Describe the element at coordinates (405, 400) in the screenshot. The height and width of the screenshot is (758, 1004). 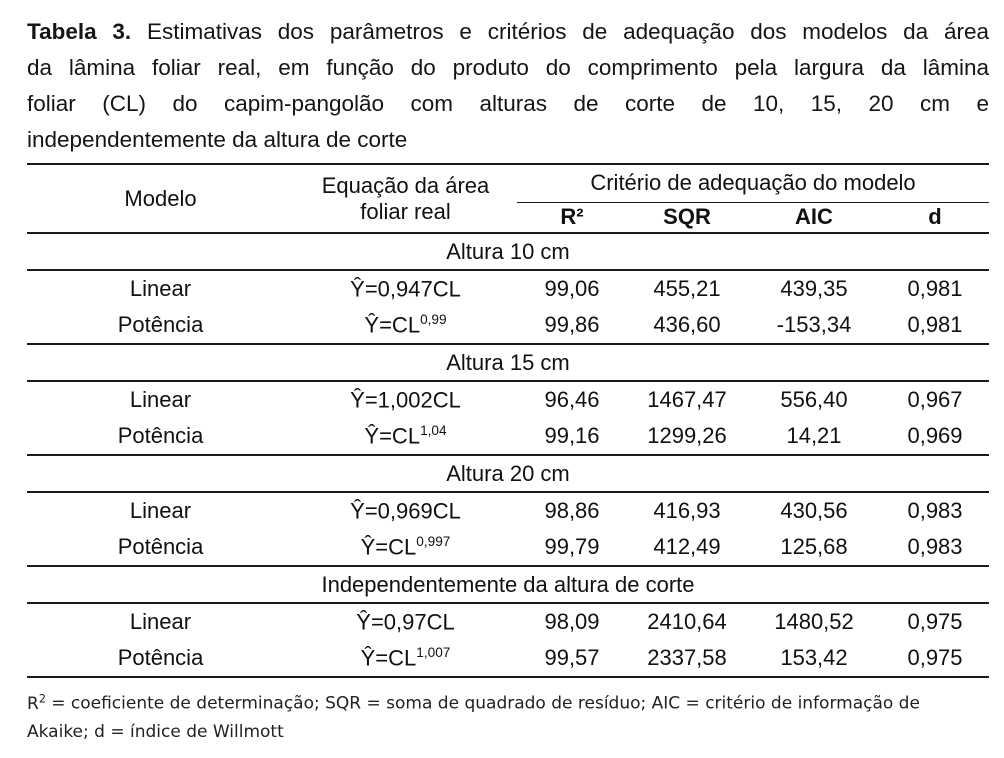
I see `equation-cell: Ŷ=1,002CL` at that location.